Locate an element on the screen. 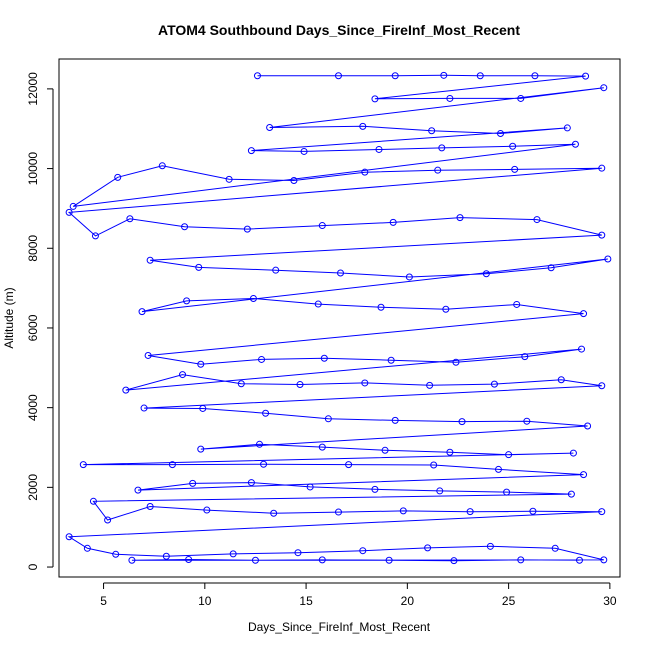 This screenshot has width=650, height=650. x-axis-label: Days_Since_FireInf_Most_Recent is located at coordinates (339, 627).